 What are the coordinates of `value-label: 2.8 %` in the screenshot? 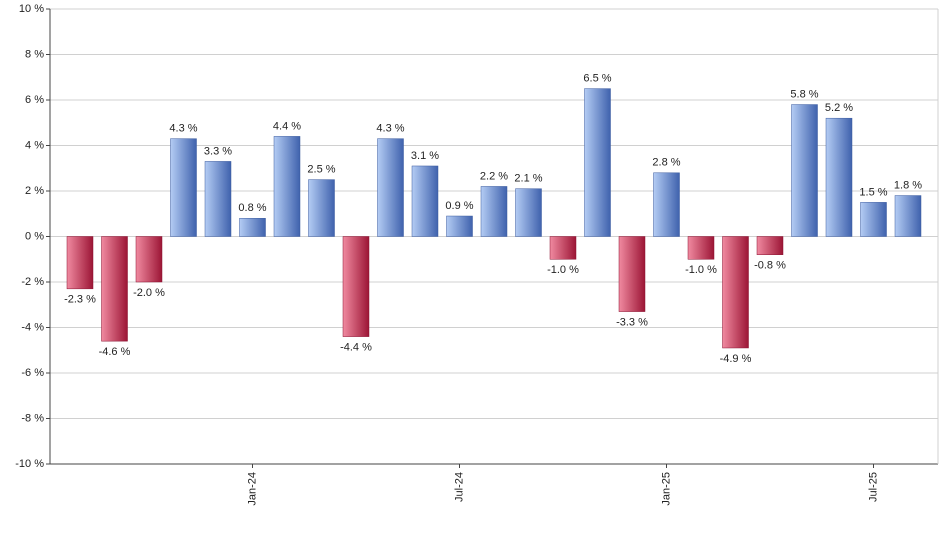 It's located at (666, 163).